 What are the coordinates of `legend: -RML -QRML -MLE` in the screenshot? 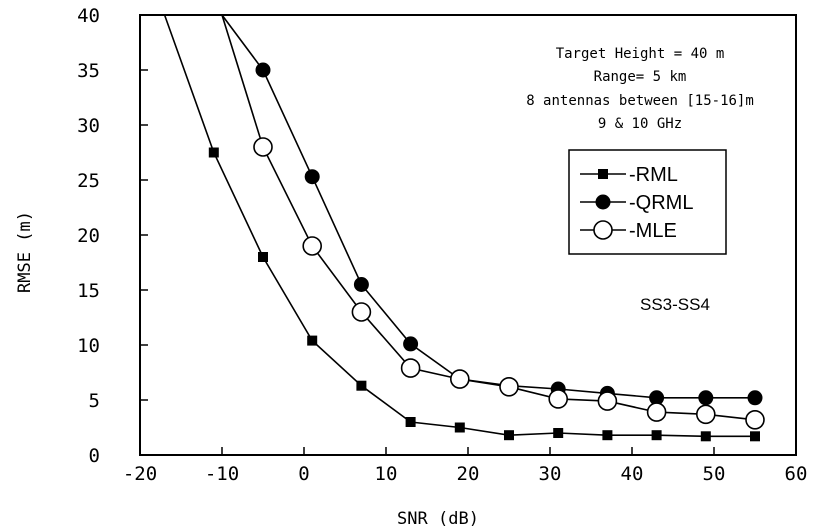 It's located at (647, 202).